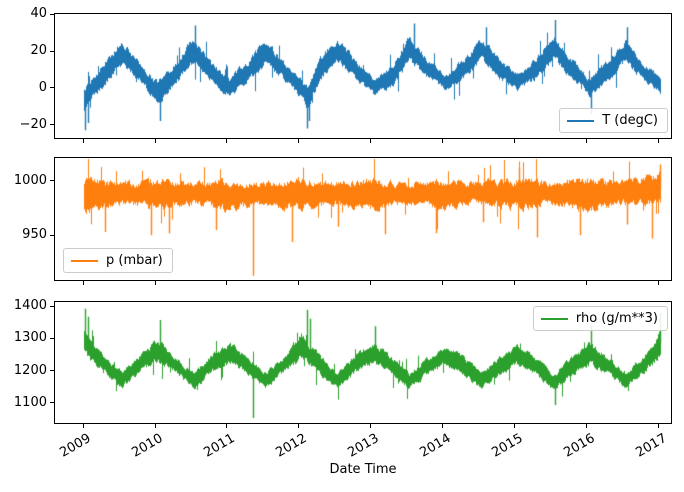  I want to click on legend-label-temperature: T (degC), so click(630, 120).